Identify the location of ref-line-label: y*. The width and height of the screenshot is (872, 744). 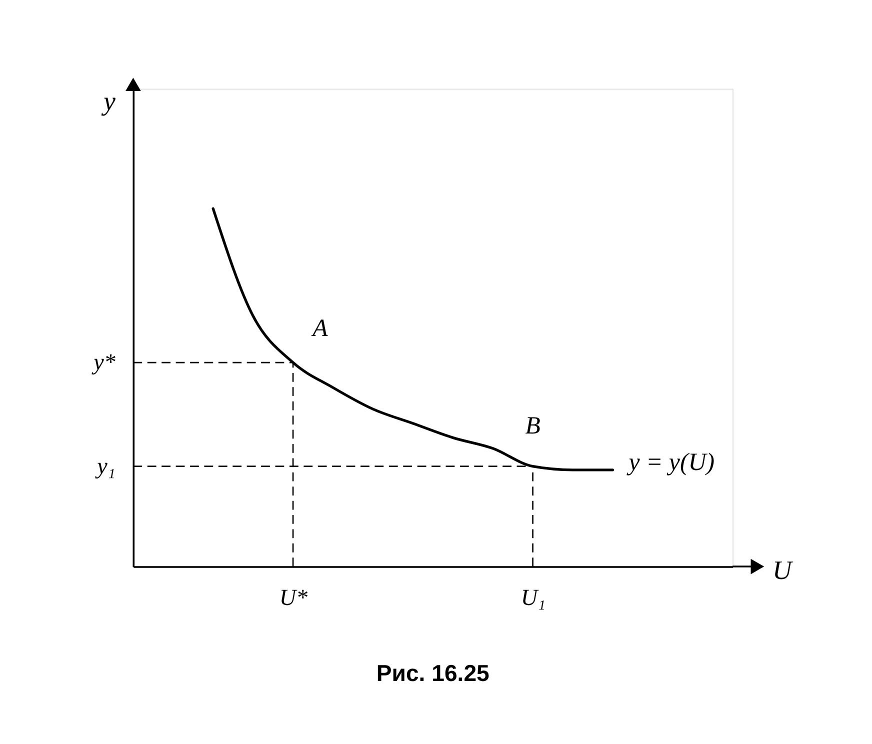
(104, 361).